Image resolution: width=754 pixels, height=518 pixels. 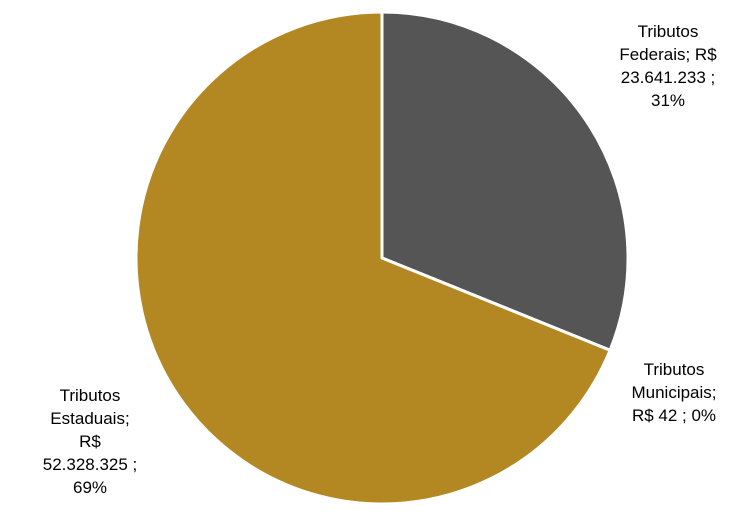 I want to click on data-label-tributos-estaduais: Tributos Estaduais; R$ 52.328.325 ; 69%, so click(x=90, y=441).